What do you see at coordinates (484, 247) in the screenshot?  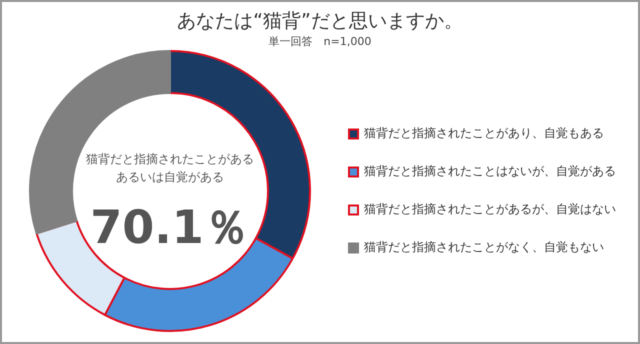 I see `legend-label: 猫背だと指摘されたことがなく、自覚もない` at bounding box center [484, 247].